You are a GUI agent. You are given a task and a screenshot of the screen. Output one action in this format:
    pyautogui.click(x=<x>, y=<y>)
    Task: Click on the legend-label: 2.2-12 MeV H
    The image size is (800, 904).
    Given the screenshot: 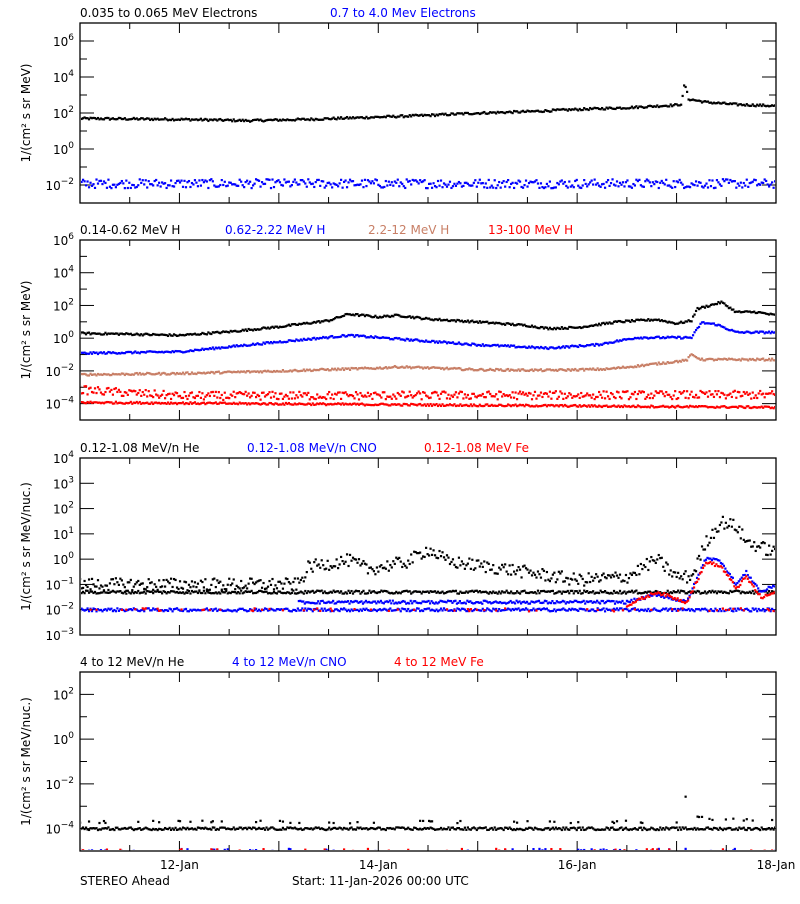 What is the action you would take?
    pyautogui.click(x=408, y=230)
    